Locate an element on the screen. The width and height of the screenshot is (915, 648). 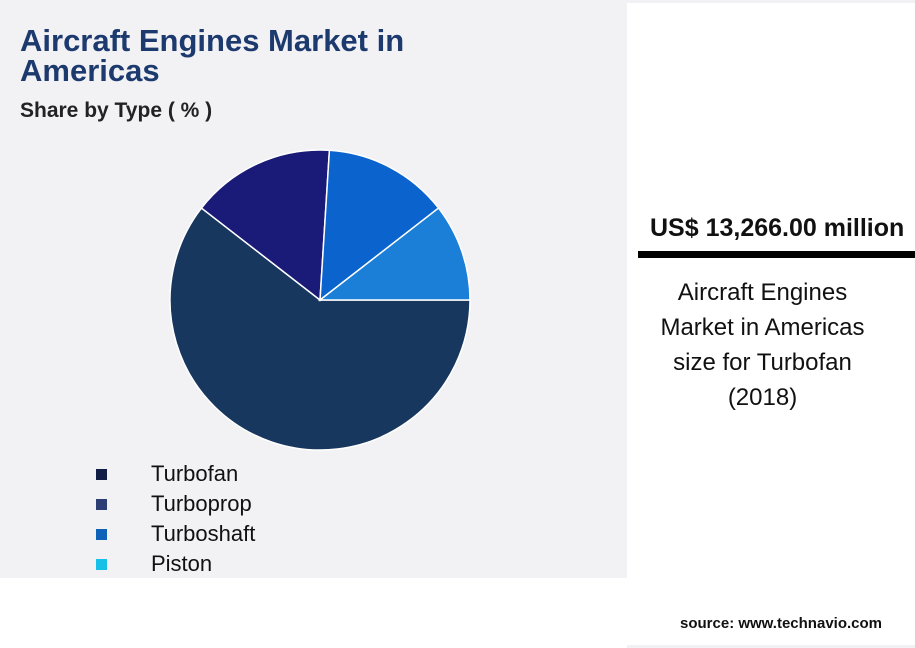
legend-label-turboprop: Turboprop is located at coordinates (201, 503).